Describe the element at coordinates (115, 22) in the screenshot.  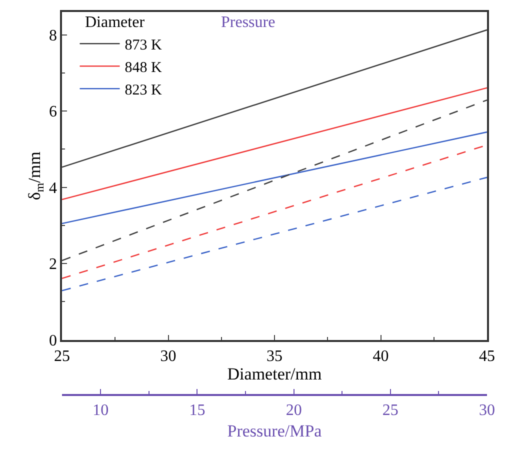
I see `annotation: Diameter` at that location.